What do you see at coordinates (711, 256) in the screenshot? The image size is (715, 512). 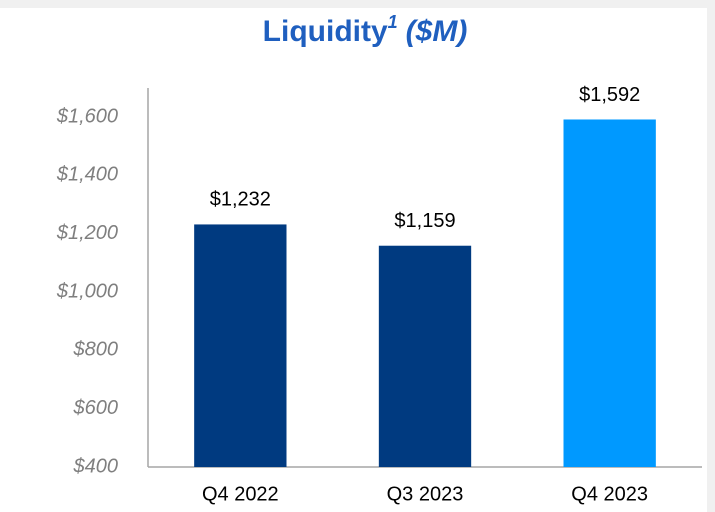 I see `right-band` at bounding box center [711, 256].